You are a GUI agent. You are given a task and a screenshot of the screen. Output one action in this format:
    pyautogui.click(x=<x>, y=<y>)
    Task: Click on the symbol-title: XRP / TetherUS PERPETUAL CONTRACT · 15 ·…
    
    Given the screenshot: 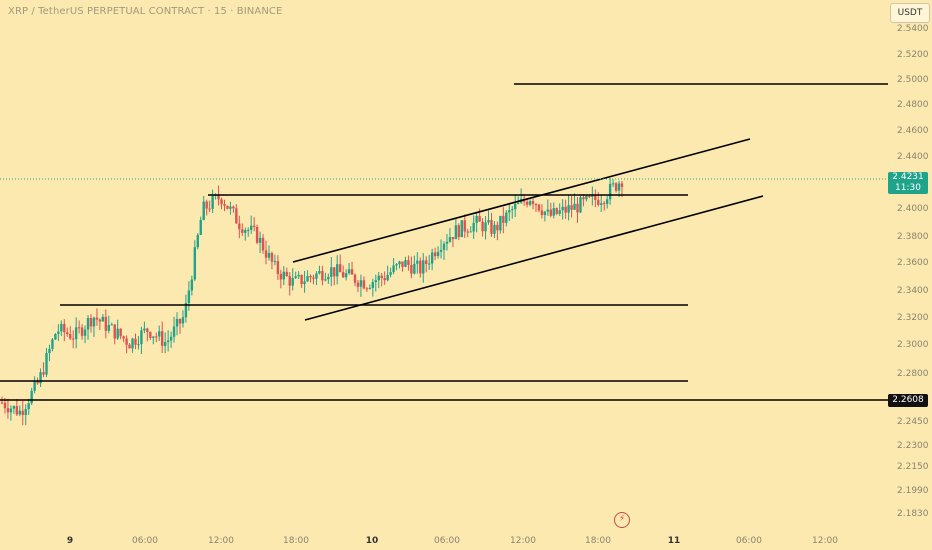 What is the action you would take?
    pyautogui.click(x=145, y=11)
    